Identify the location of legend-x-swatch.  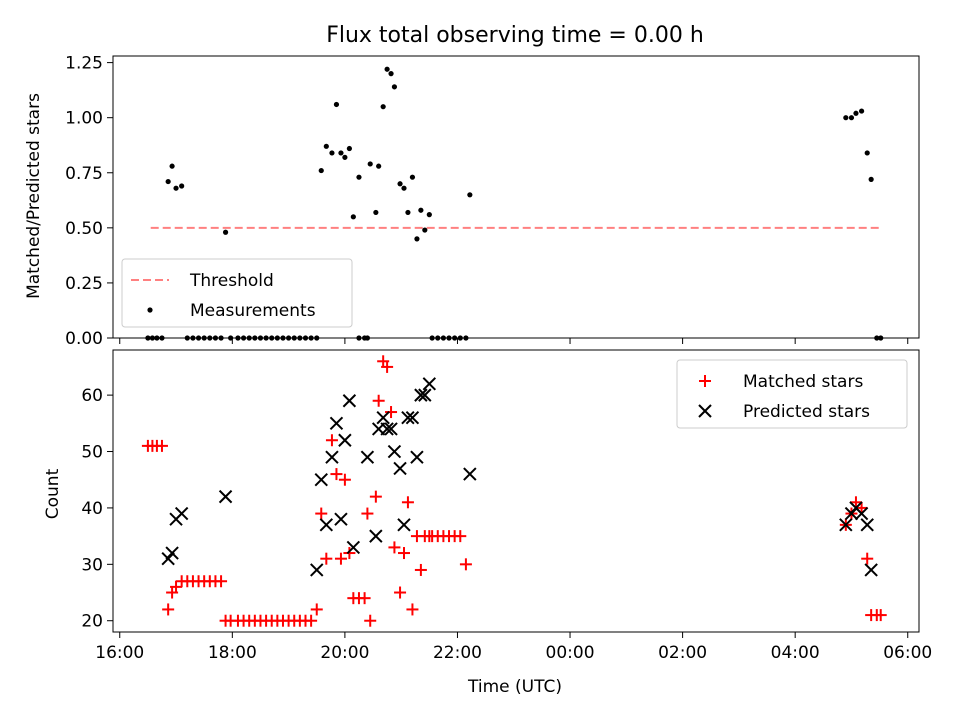
(705, 411).